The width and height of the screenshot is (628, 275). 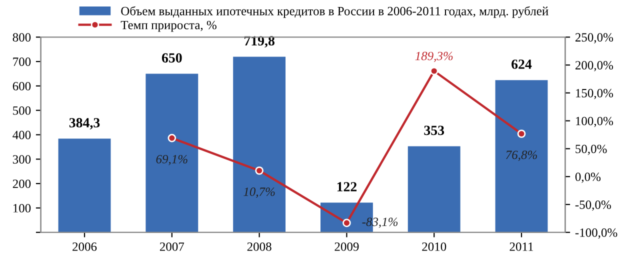 What do you see at coordinates (172, 246) in the screenshot?
I see `x-tick-label: 2007` at bounding box center [172, 246].